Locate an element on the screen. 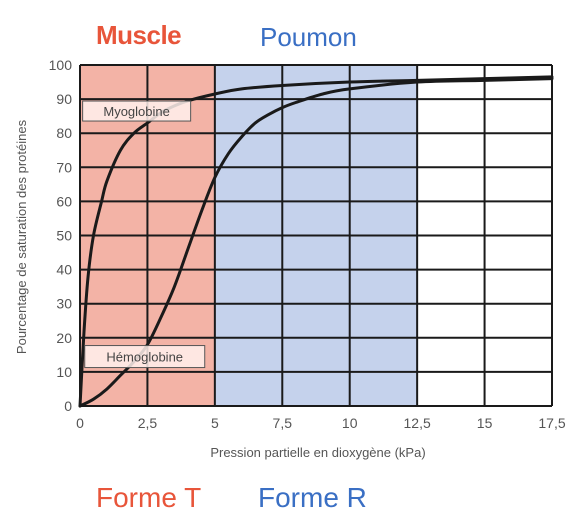 This screenshot has width=568, height=518. muscle-zone-label: Muscle is located at coordinates (139, 35).